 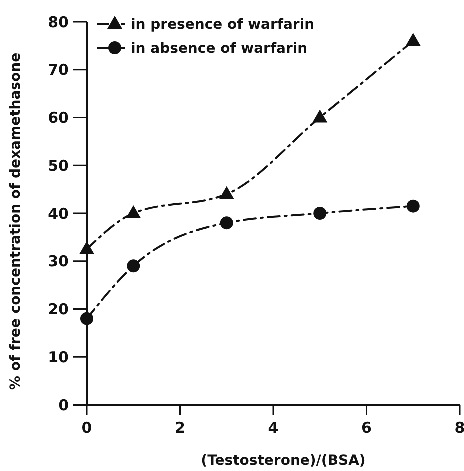 I want to click on y-tick-label: 80, so click(x=58, y=22).